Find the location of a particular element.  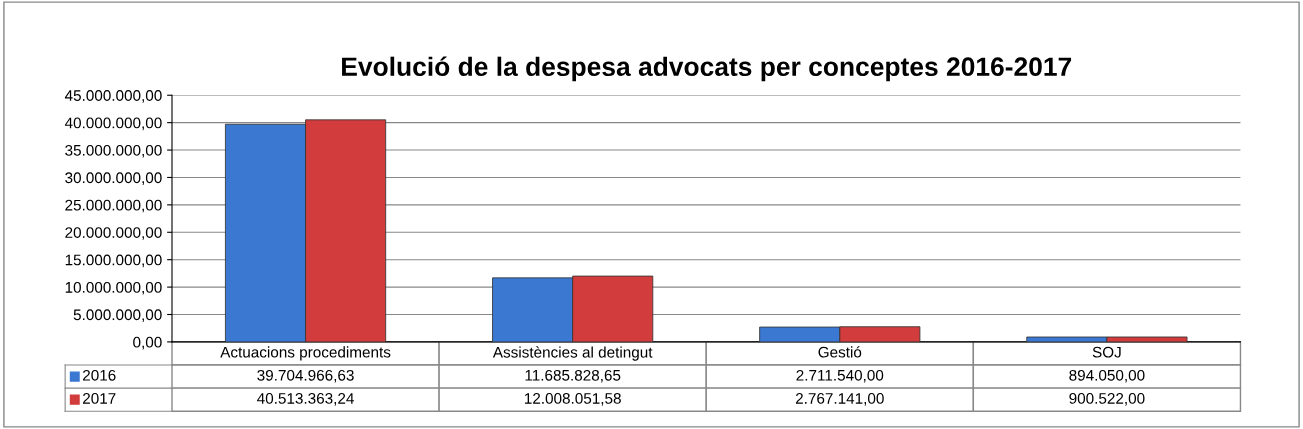

data-label: 39.704.966,63 is located at coordinates (305, 376).